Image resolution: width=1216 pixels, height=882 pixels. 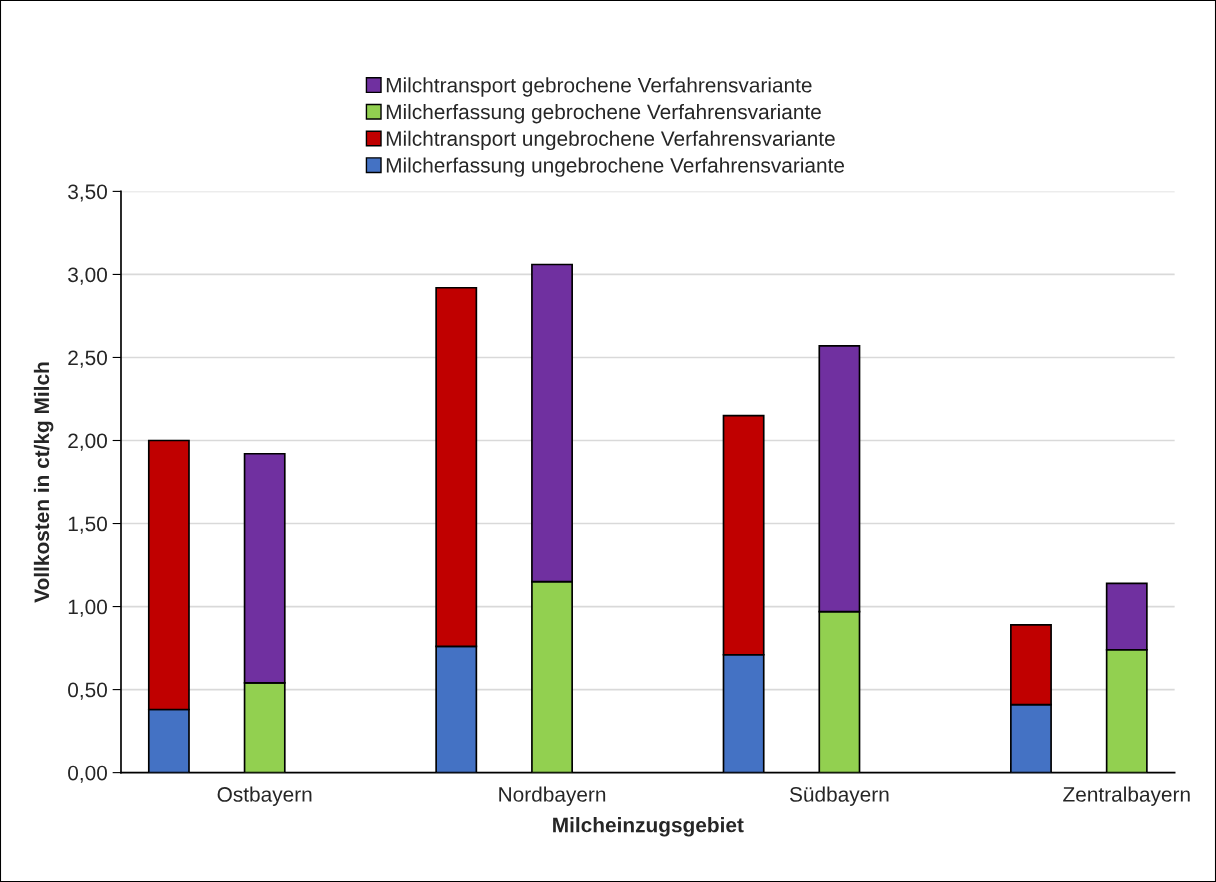 I want to click on y-tick-label: 0,50, so click(x=87, y=691).